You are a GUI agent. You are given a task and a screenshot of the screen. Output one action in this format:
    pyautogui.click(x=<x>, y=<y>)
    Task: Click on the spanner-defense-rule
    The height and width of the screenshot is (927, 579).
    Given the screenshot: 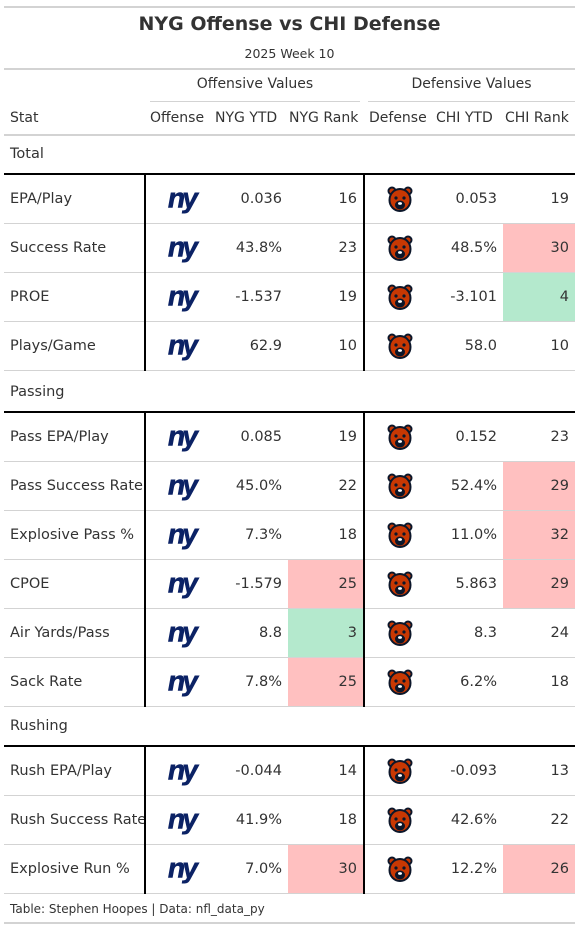 What is the action you would take?
    pyautogui.click(x=471, y=101)
    